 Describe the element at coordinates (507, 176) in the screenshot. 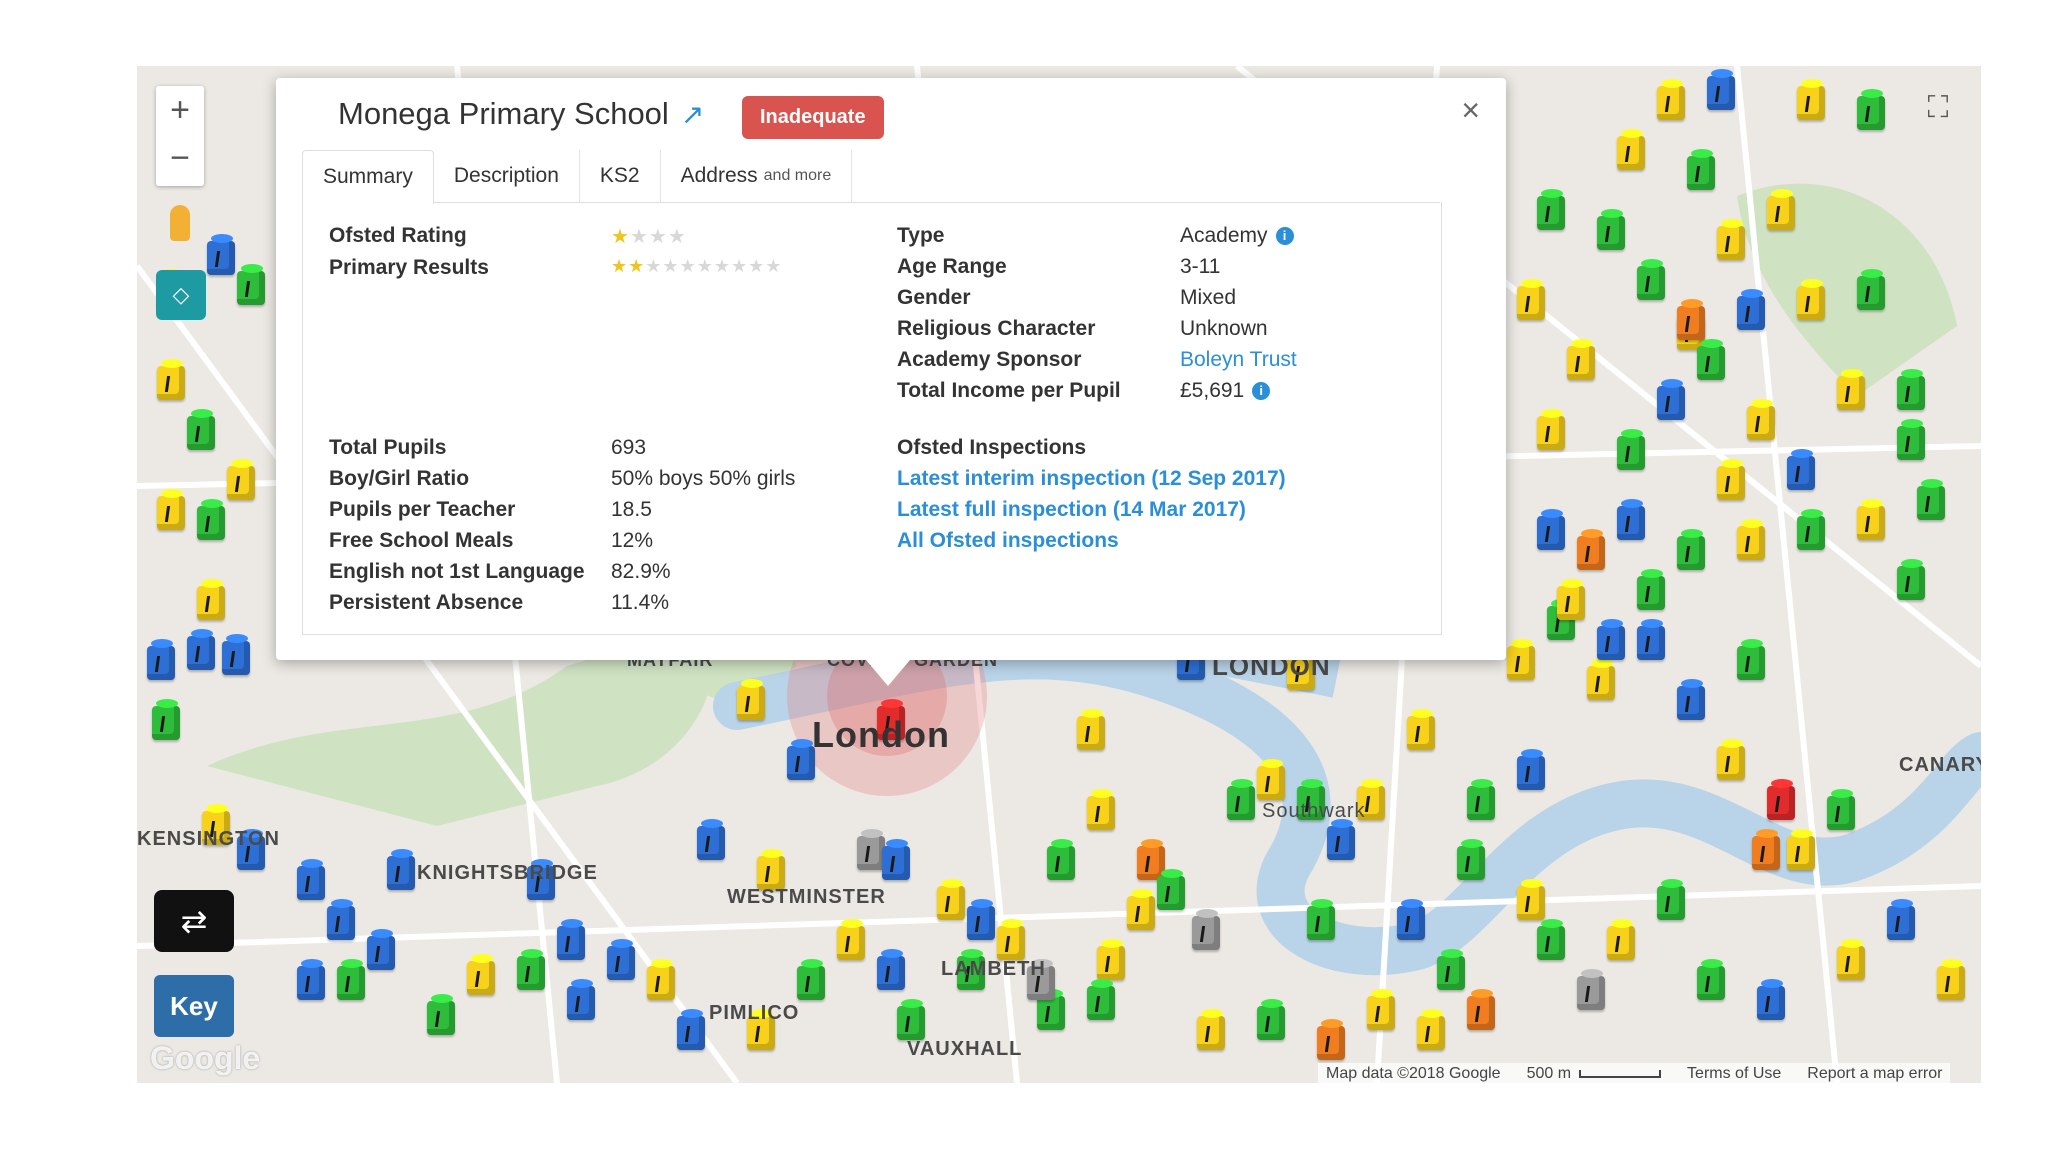

I see `tab-description: Description` at that location.